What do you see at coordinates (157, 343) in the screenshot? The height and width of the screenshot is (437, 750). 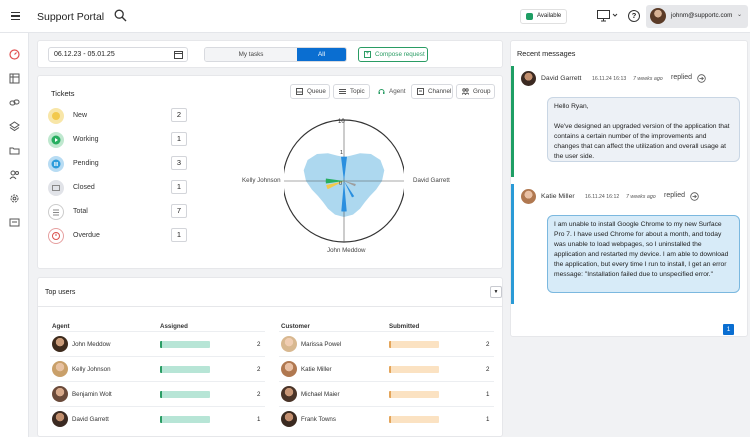 I see `table-row: John Meddow 2` at bounding box center [157, 343].